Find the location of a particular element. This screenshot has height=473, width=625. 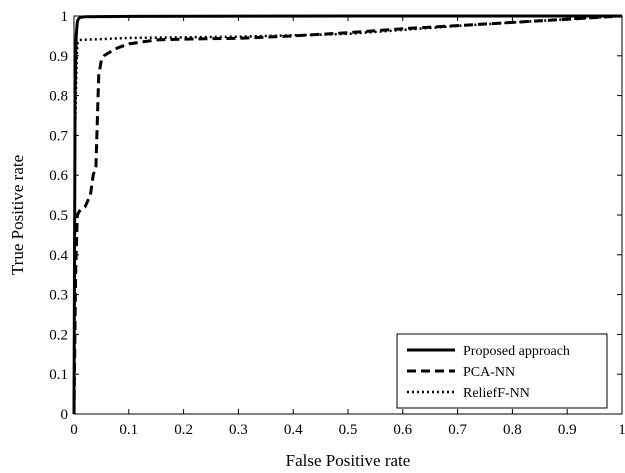

x-axis-label: False Positive rate is located at coordinates (348, 460).